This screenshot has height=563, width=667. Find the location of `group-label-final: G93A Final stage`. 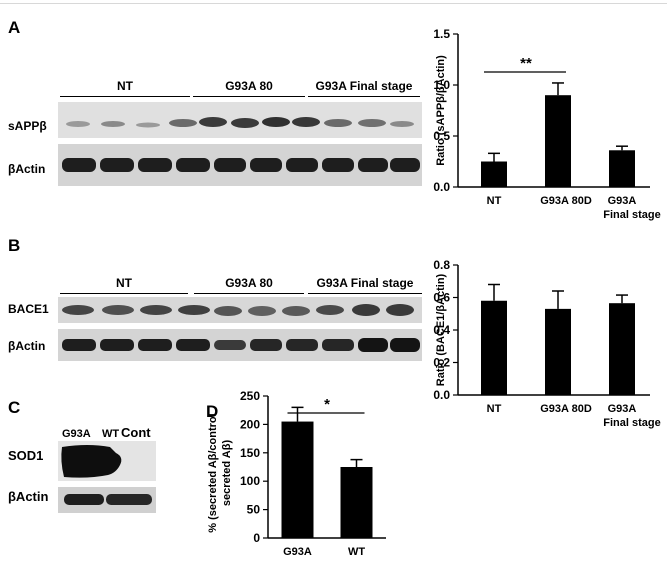

group-label-final: G93A Final stage is located at coordinates (364, 86).